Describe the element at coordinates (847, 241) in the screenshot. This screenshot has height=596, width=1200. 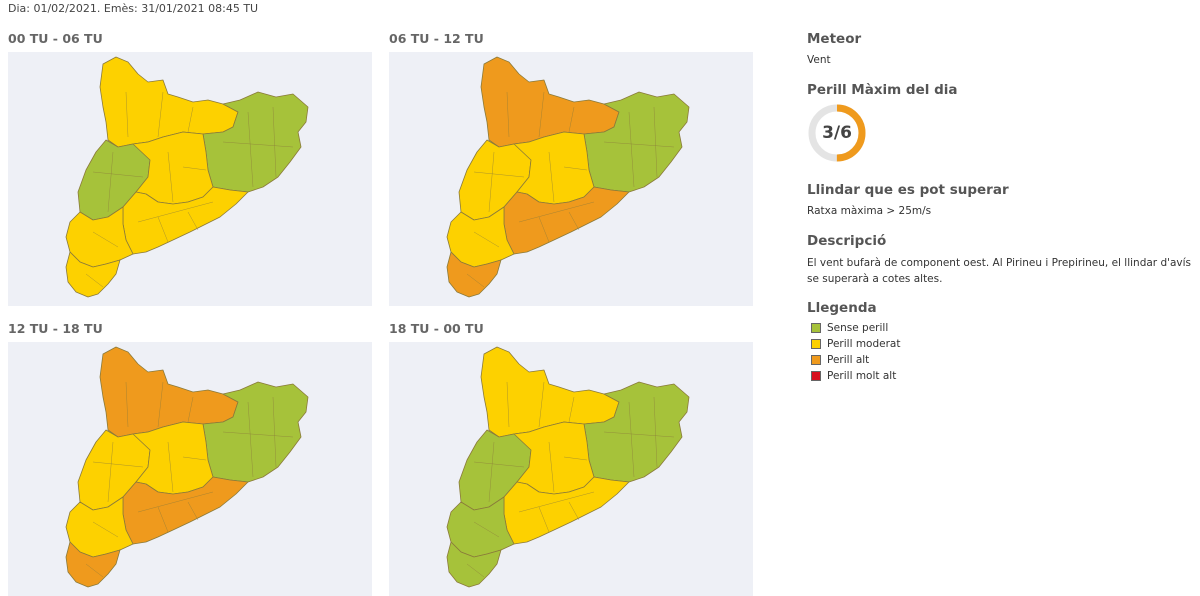
I see `descripcio-title: Descripció` at that location.